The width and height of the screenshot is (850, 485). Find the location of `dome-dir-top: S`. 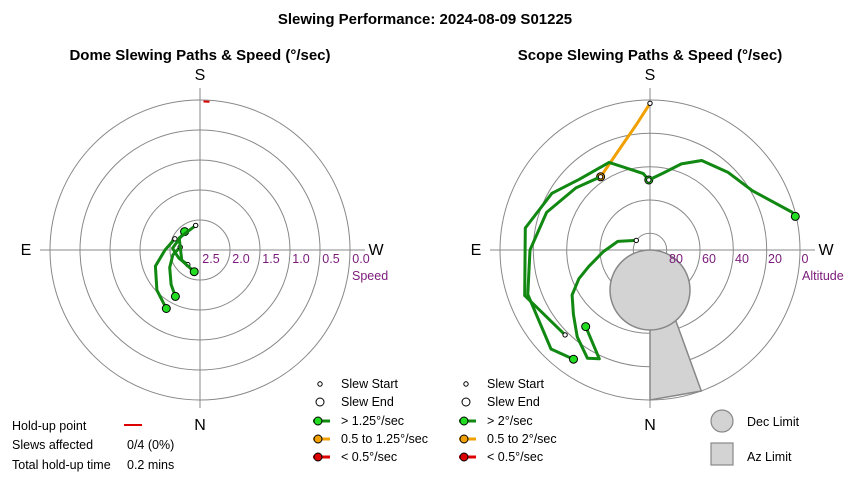

dome-dir-top: S is located at coordinates (200, 75).